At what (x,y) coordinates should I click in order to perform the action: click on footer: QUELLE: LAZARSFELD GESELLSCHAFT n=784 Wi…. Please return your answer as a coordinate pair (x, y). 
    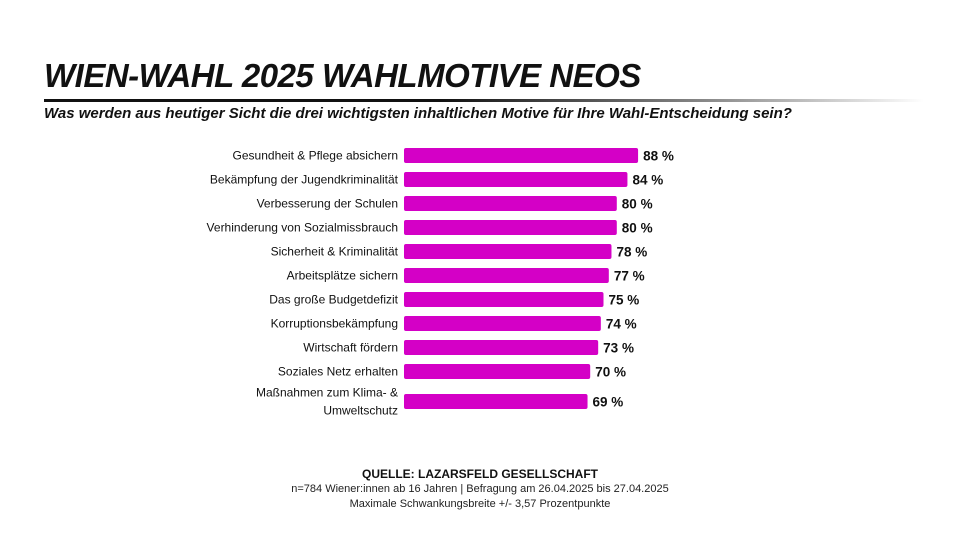
    Looking at the image, I should click on (480, 489).